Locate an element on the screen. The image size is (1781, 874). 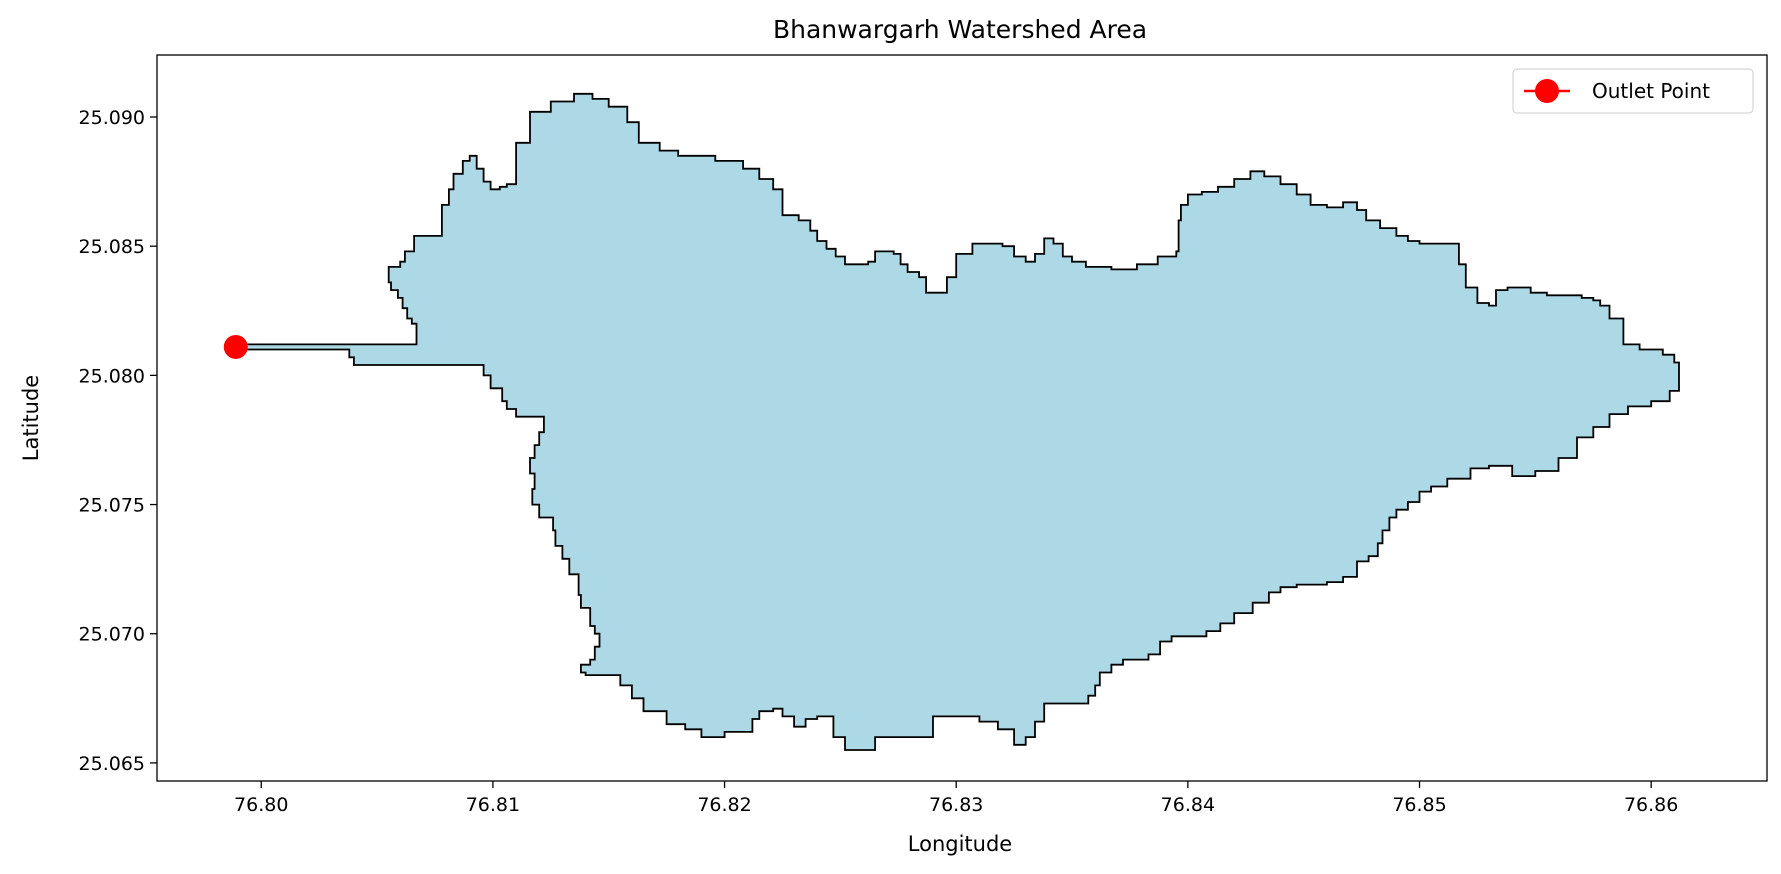
chart-title: Bhanwargarh Watershed Area is located at coordinates (960, 29).